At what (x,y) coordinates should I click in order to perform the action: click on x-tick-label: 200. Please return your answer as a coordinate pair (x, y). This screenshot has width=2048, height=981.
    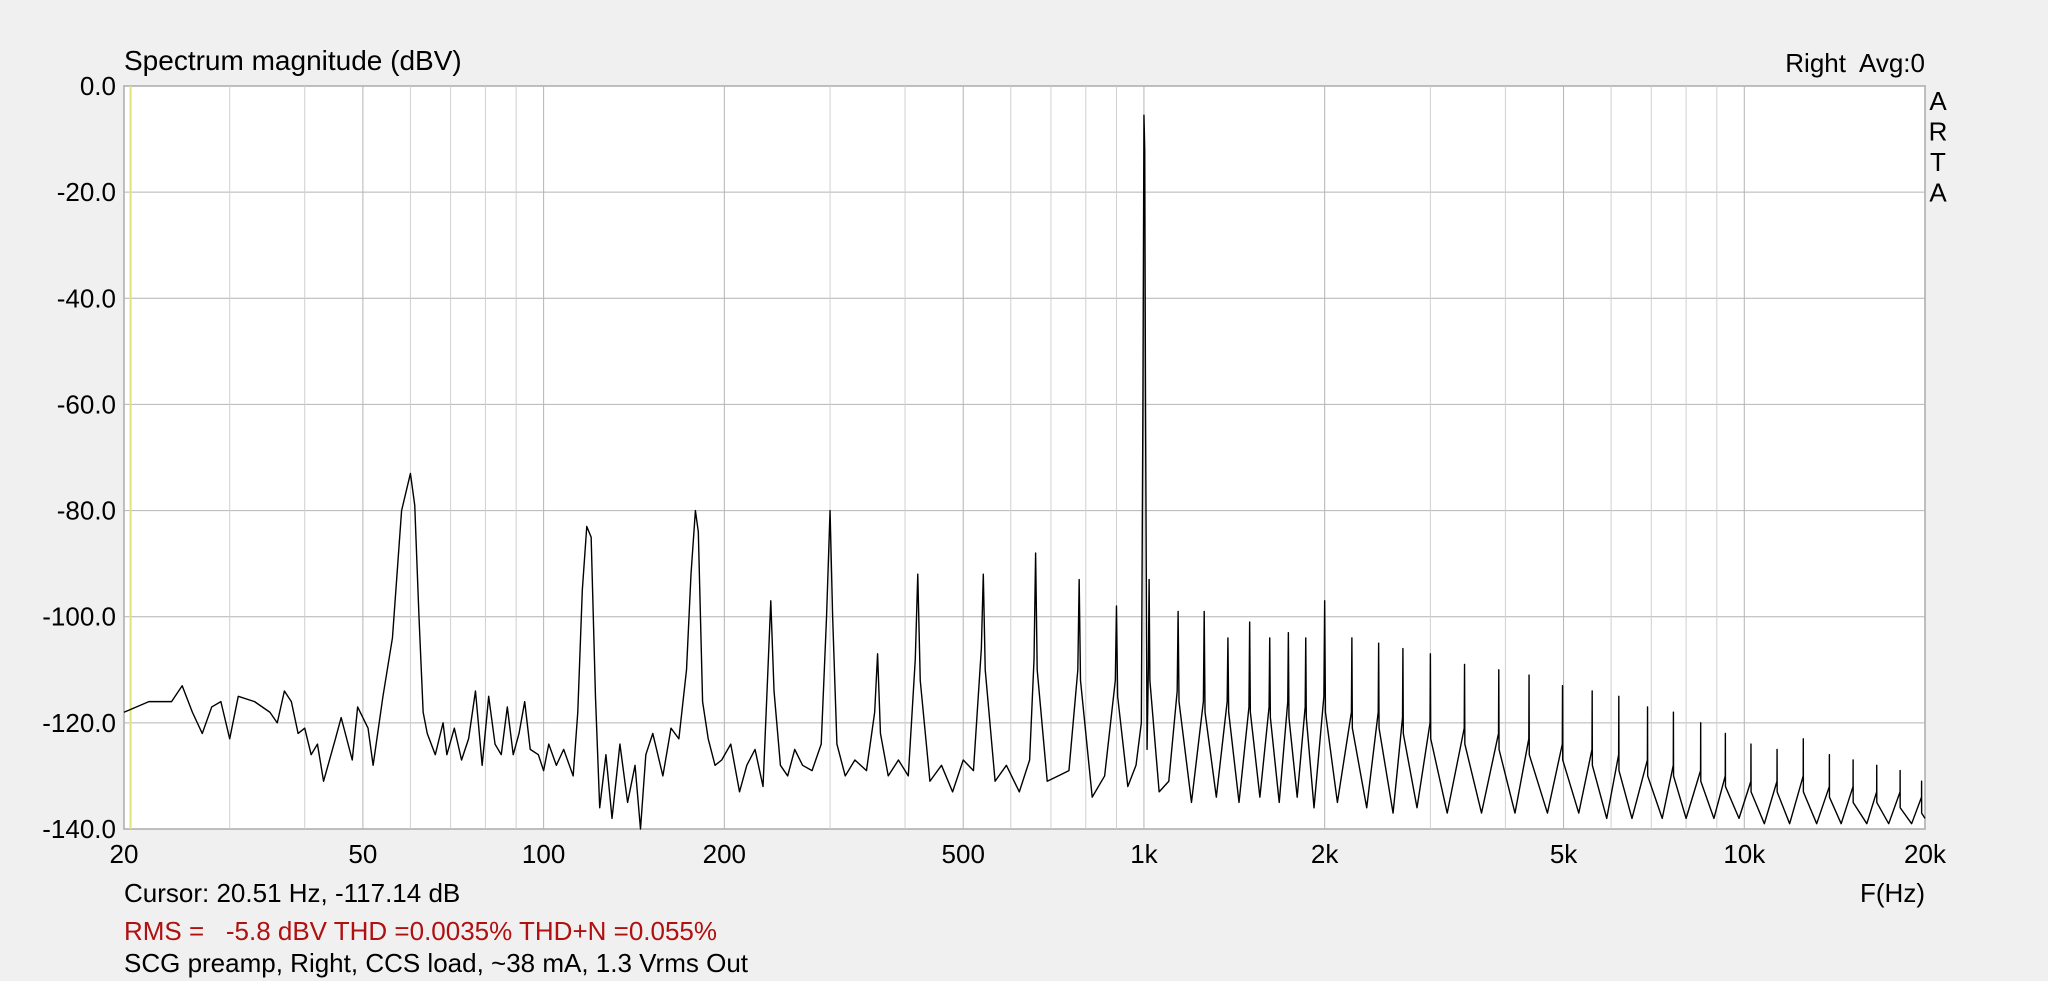
    Looking at the image, I should click on (724, 854).